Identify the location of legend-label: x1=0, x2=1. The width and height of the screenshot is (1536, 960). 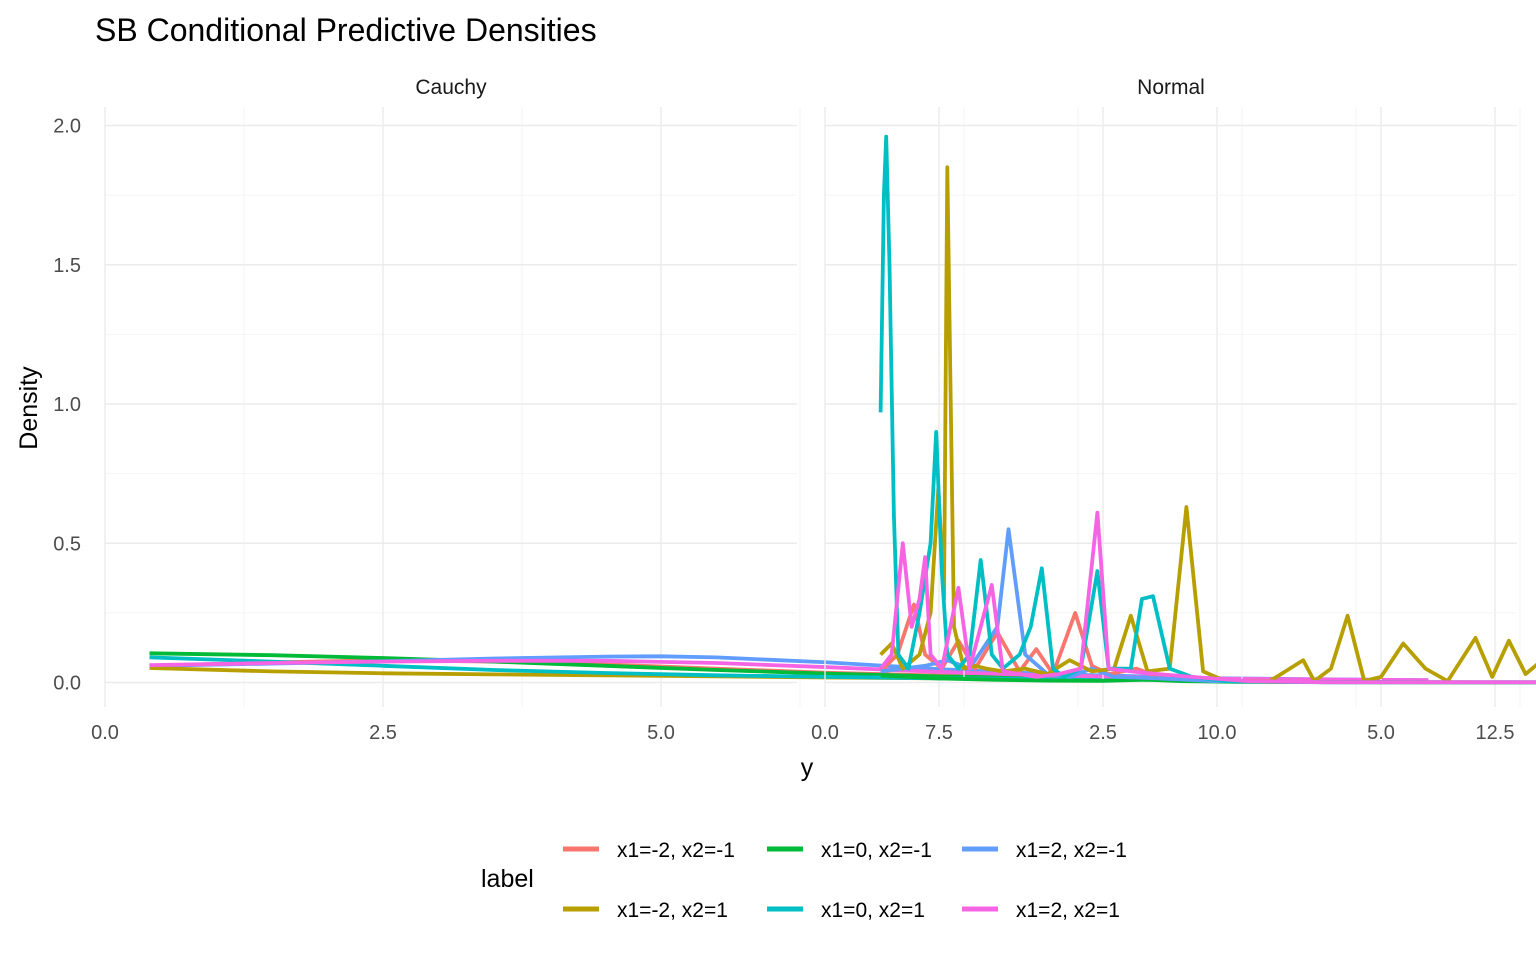
(873, 910).